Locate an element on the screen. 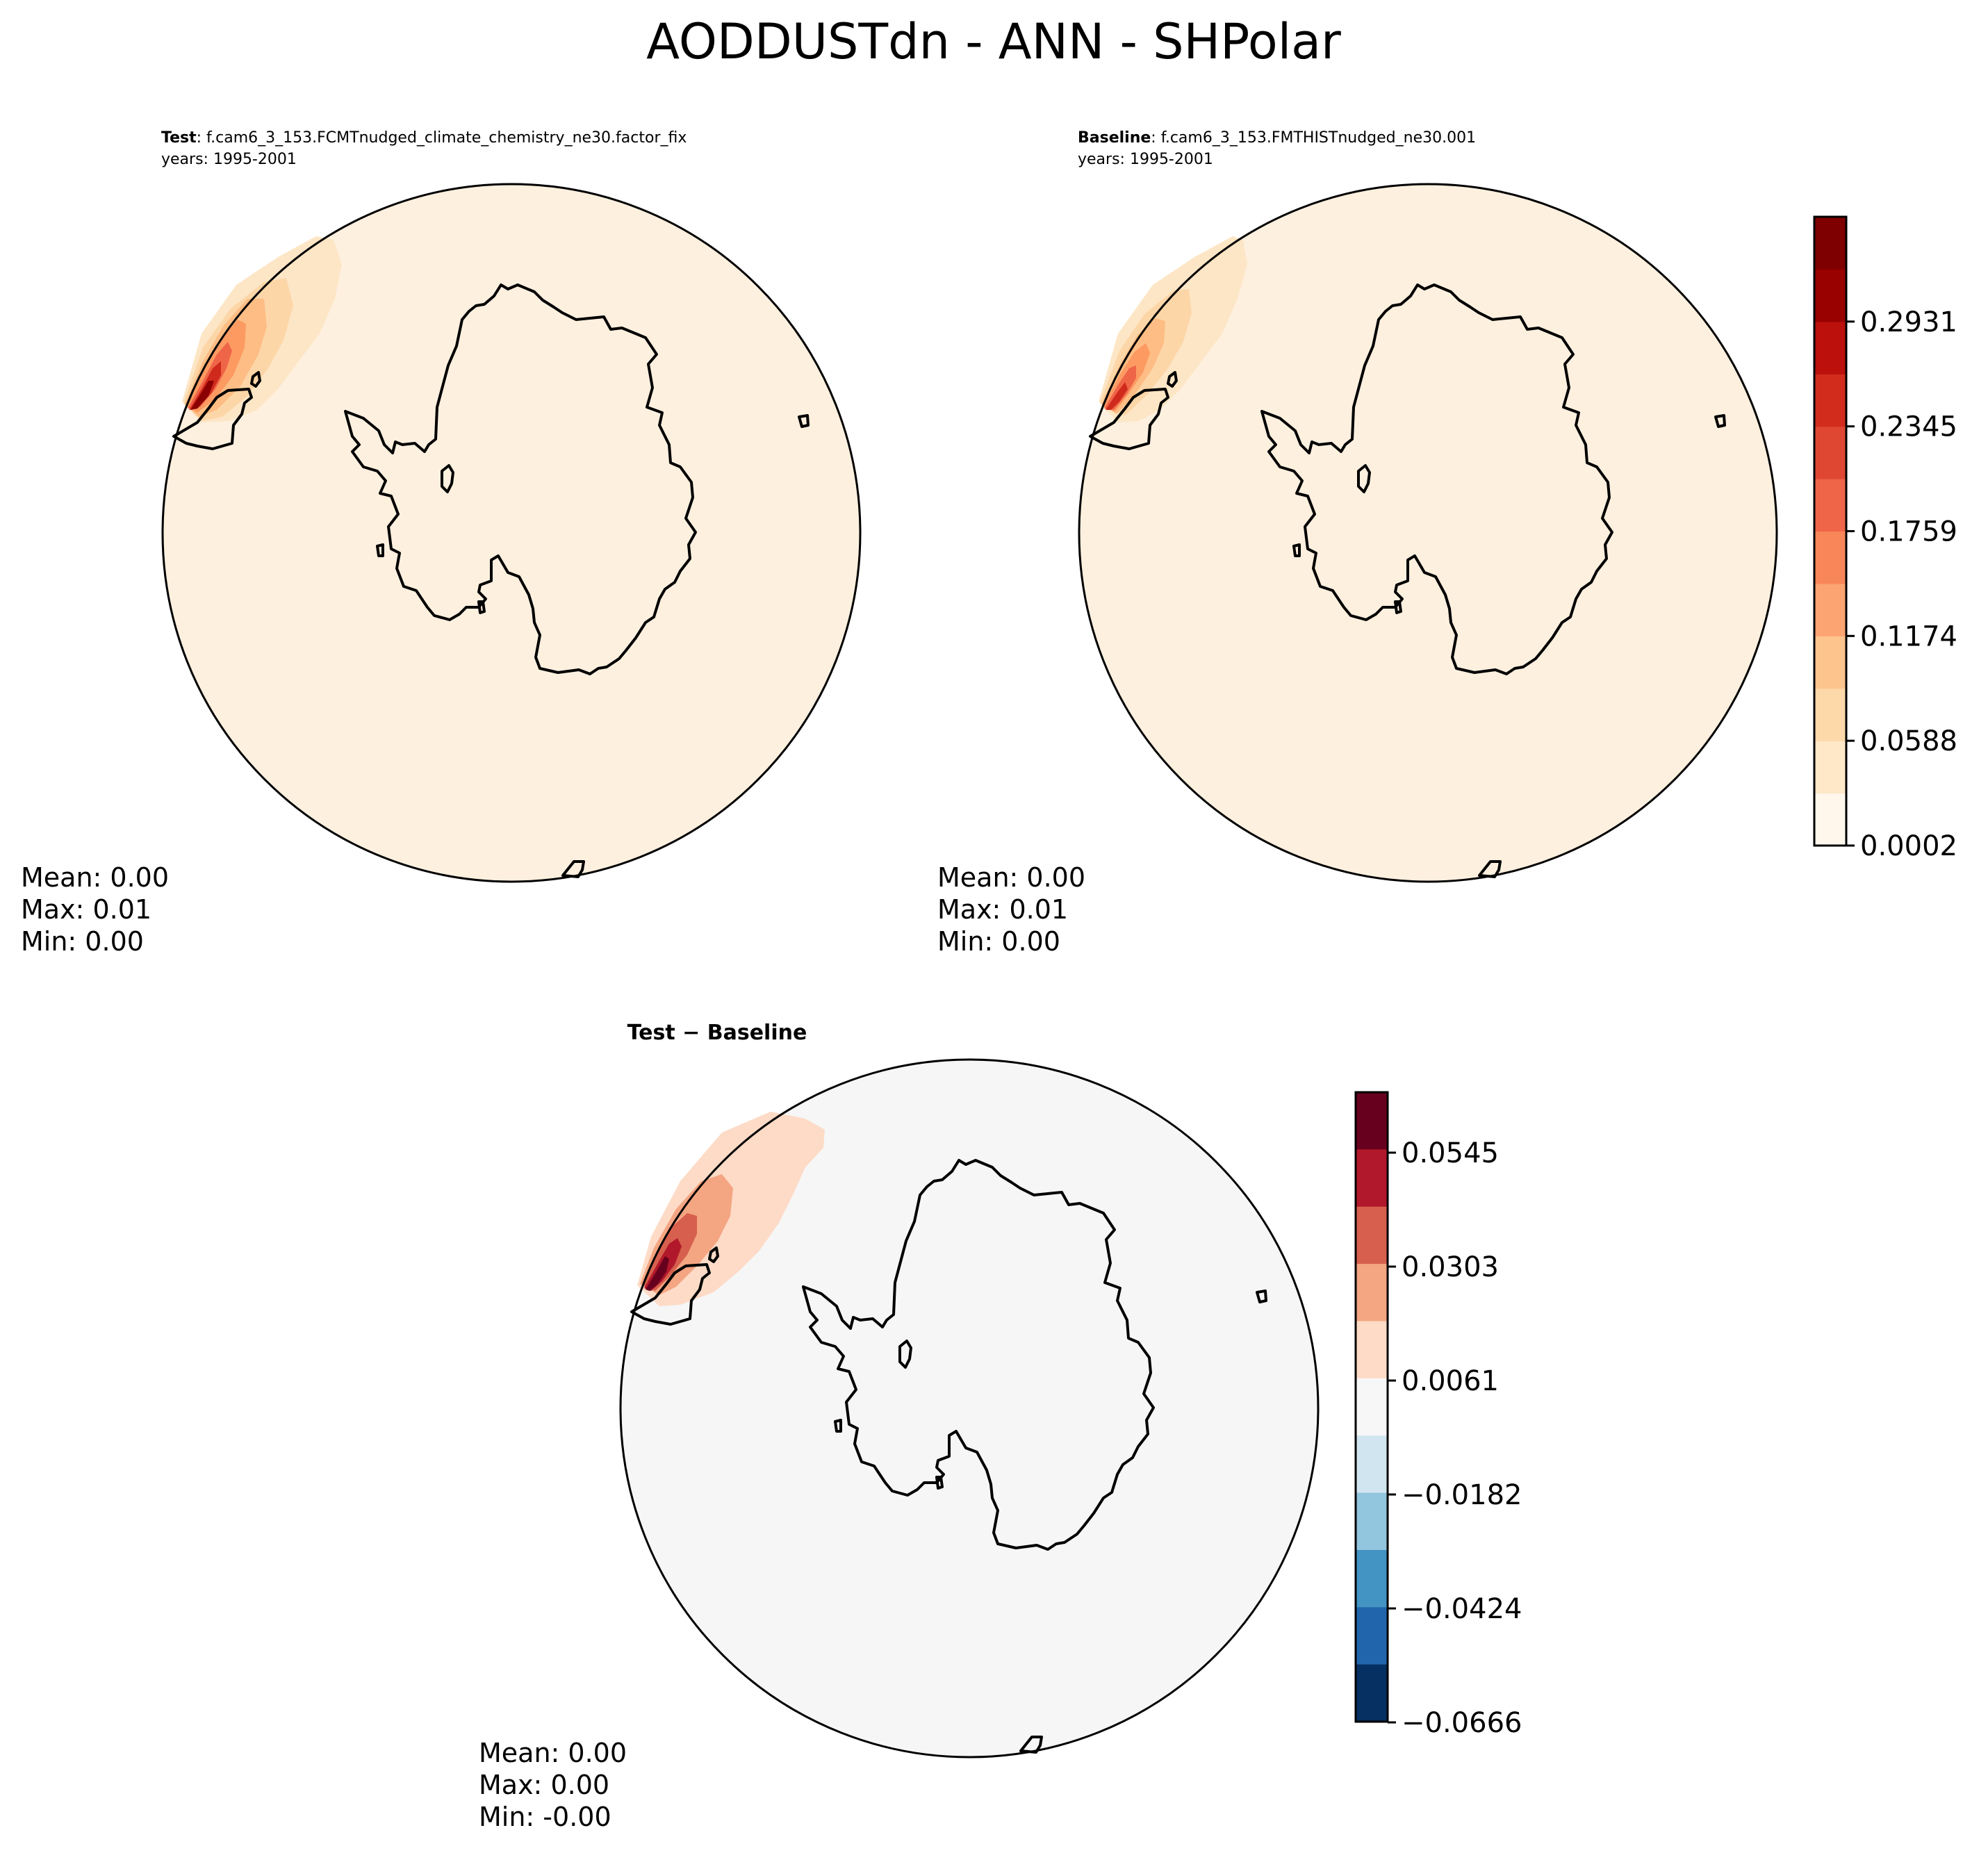  absolute-colorbar: 0.0002 0.0588 0.1174 0.1759 0.2345 0.2931 is located at coordinates (1885, 538).